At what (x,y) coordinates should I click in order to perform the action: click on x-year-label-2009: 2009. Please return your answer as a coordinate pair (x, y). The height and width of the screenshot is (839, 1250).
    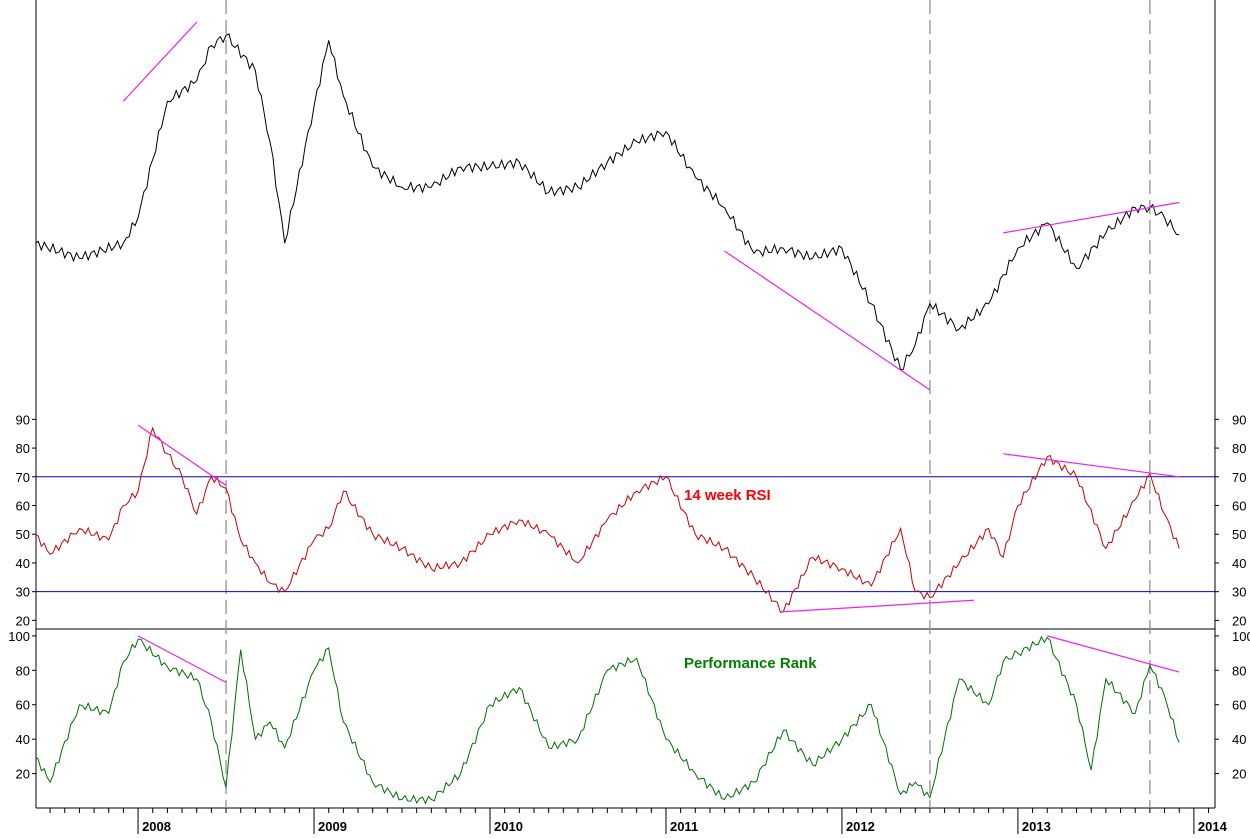
    Looking at the image, I should click on (332, 826).